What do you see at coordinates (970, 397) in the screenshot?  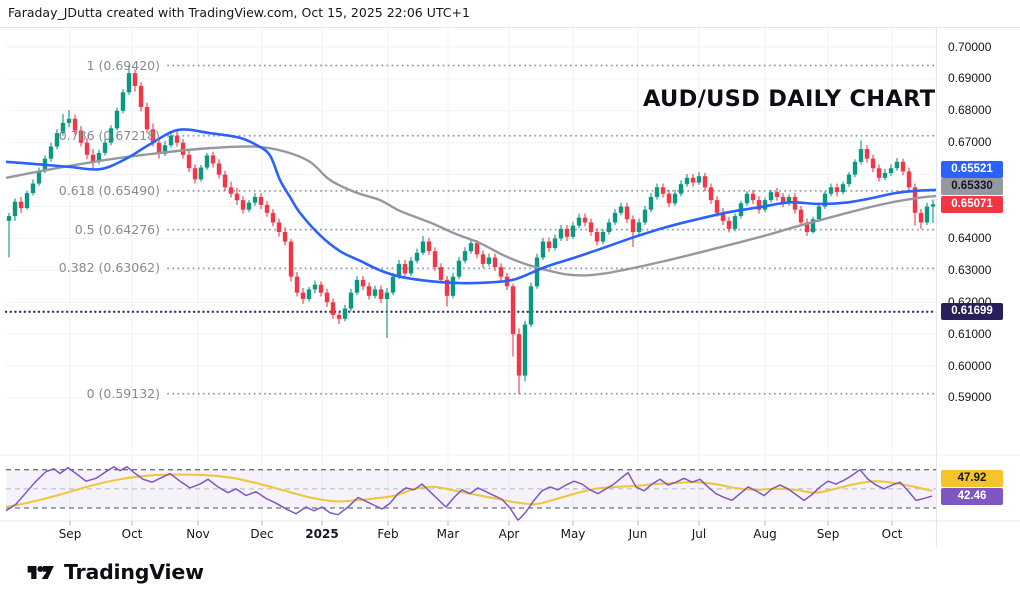 I see `price-tick-label: 0.59000` at bounding box center [970, 397].